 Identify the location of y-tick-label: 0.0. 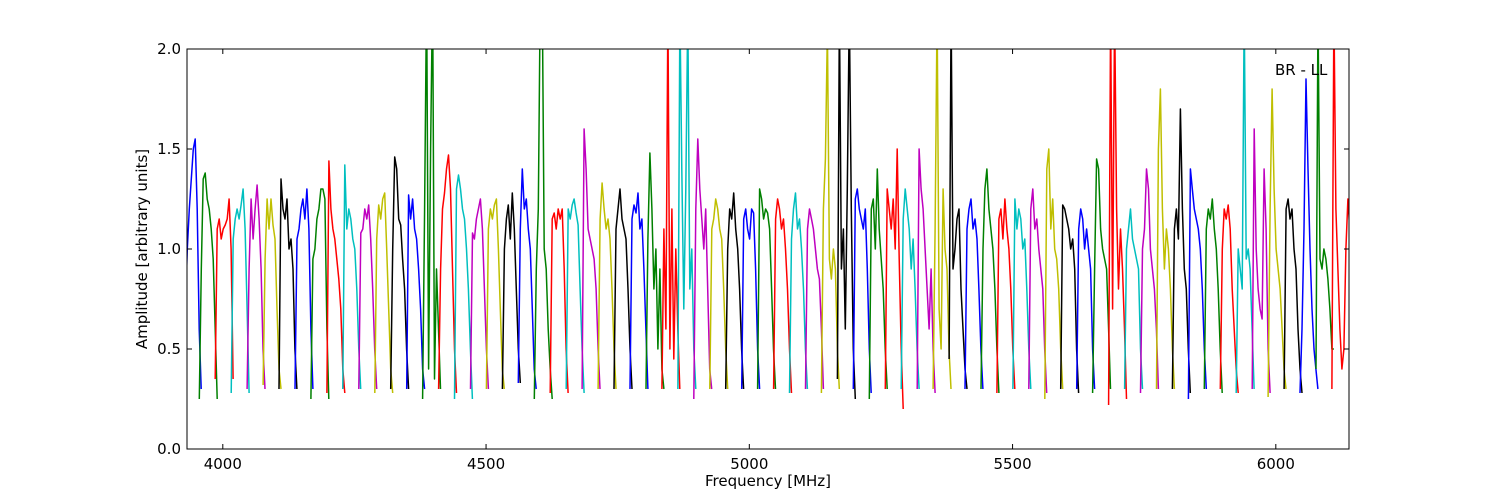
(169, 449).